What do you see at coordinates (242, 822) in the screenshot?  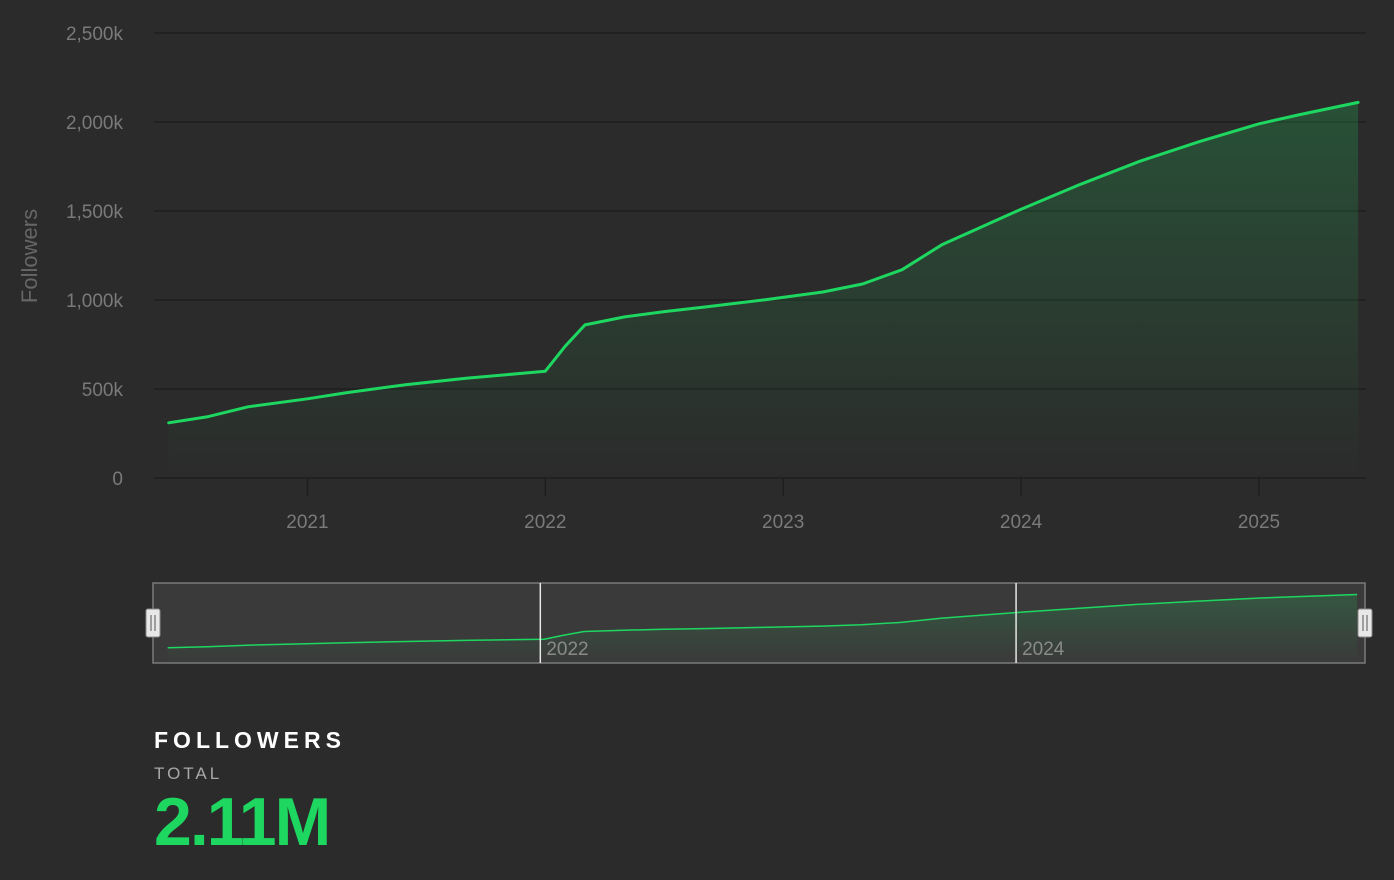 I see `stat-value: 2.11M` at bounding box center [242, 822].